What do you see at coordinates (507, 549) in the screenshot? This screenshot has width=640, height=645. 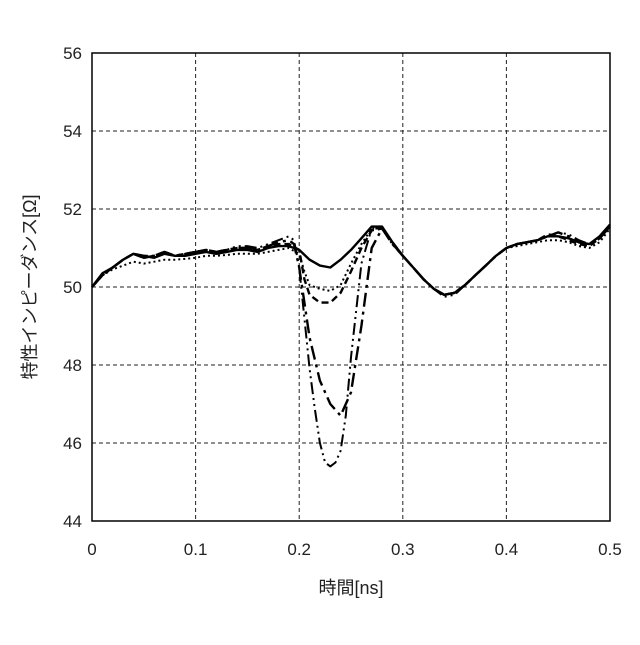 I see `x-tick-label: 0.4` at bounding box center [507, 549].